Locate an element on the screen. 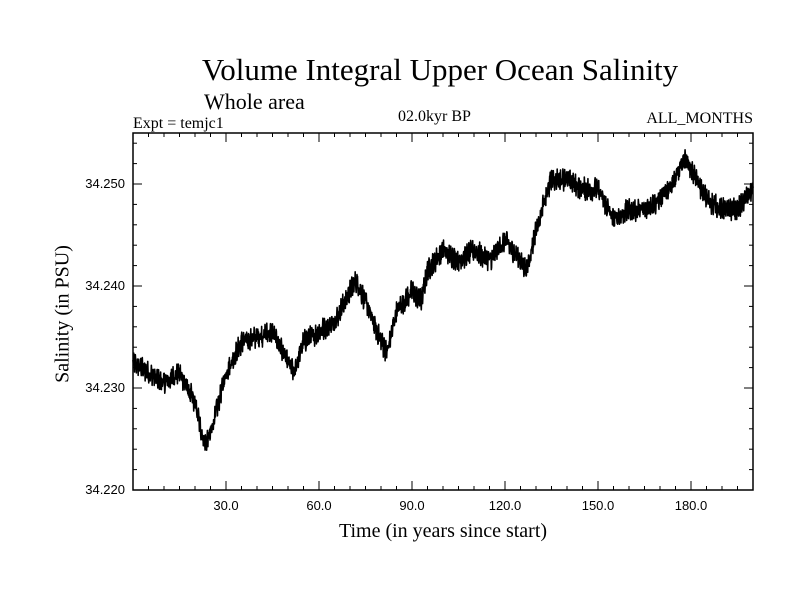  experiment-label: Expt = temjc1 is located at coordinates (178, 123).